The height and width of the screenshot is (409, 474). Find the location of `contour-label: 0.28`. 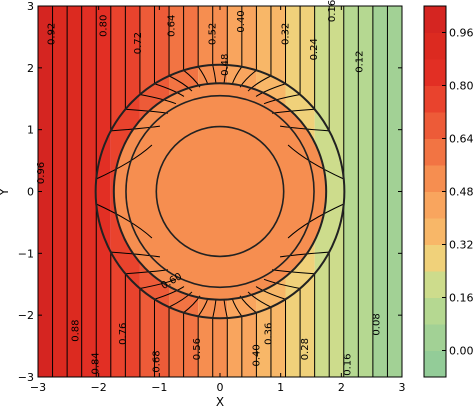

contour-label: 0.28 is located at coordinates (305, 349).